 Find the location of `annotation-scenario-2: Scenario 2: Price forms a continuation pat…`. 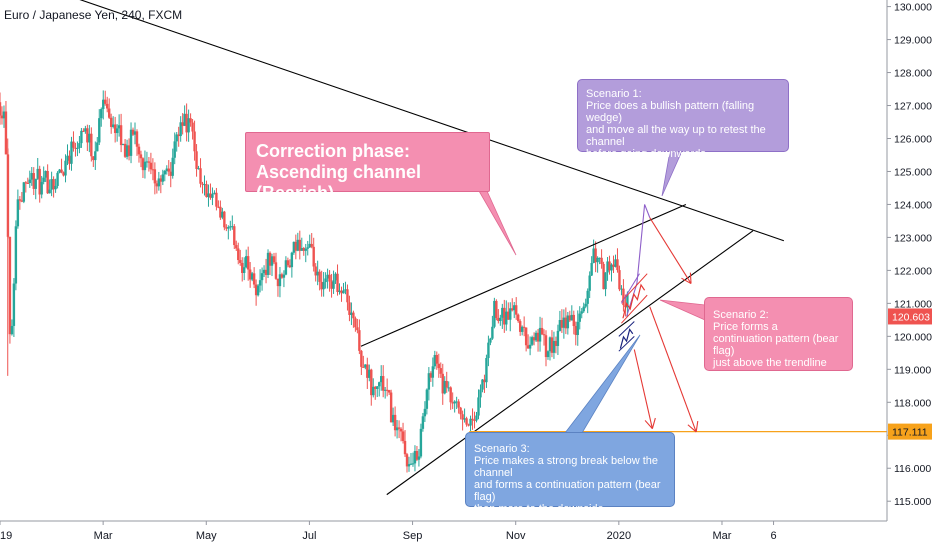

annotation-scenario-2: Scenario 2: Price forms a continuation pat… is located at coordinates (778, 339).